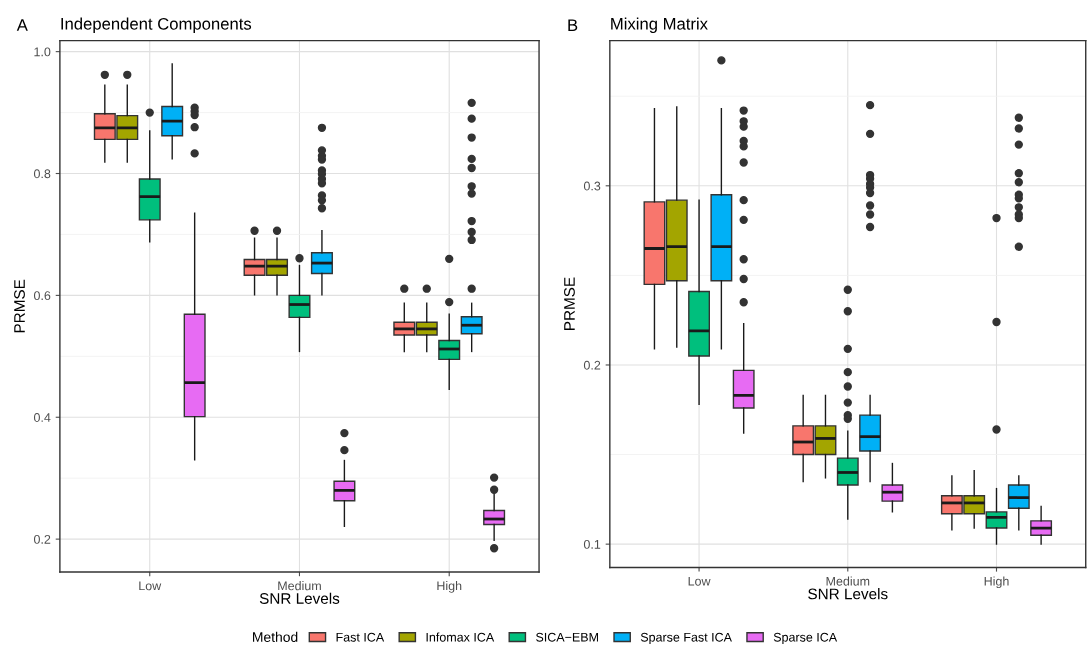 The image size is (1089, 656). Describe the element at coordinates (567, 637) in the screenshot. I see `legend-label: SICA−EBM` at that location.